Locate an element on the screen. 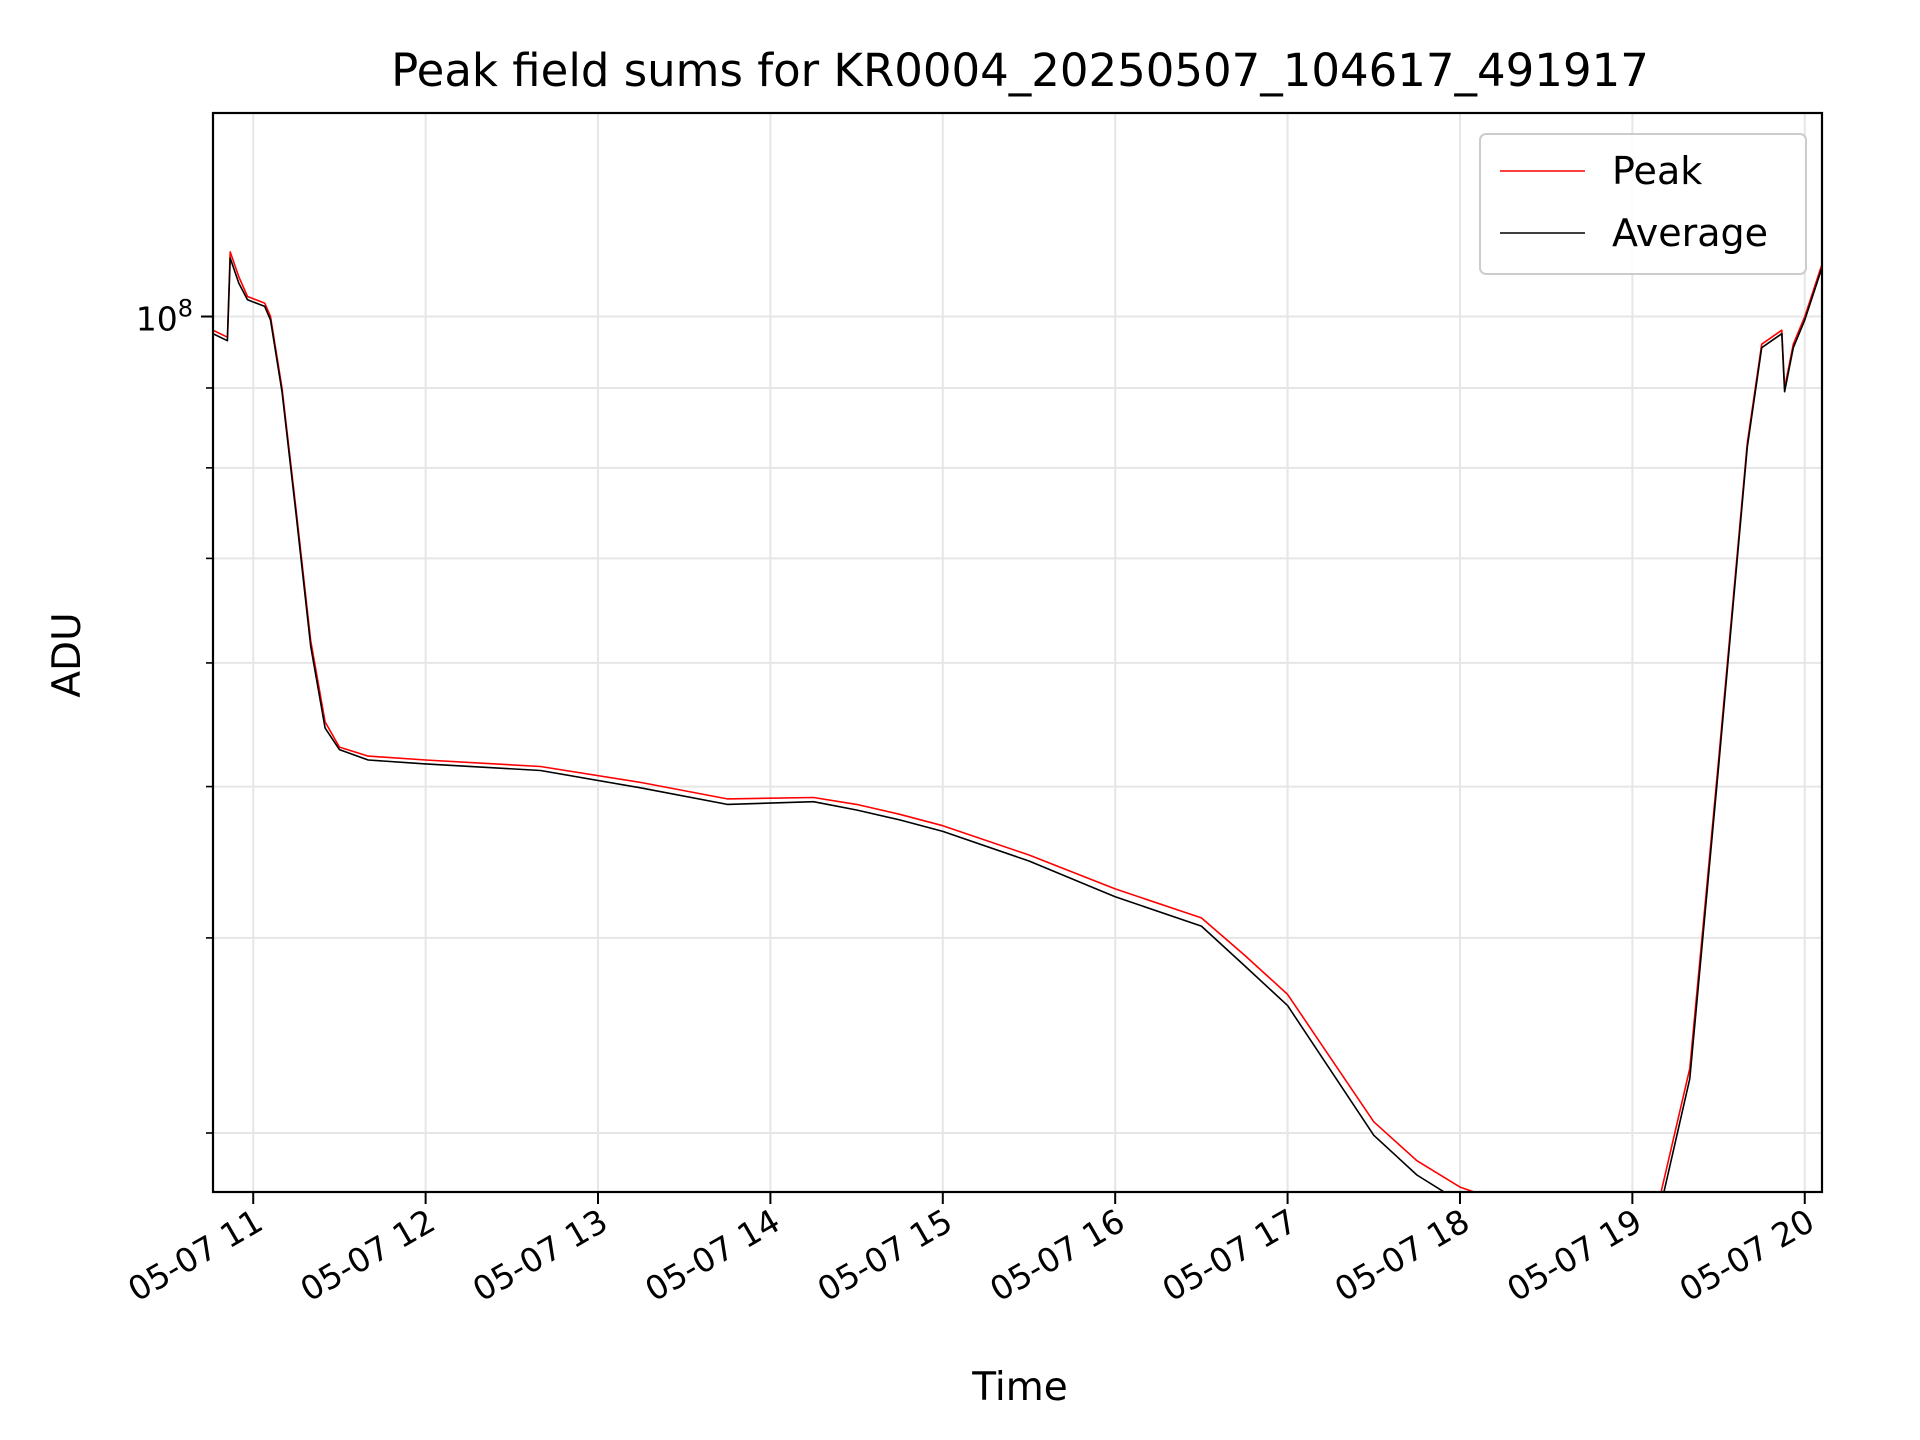 The height and width of the screenshot is (1440, 1920). x-axis-label: Time is located at coordinates (1019, 1387).